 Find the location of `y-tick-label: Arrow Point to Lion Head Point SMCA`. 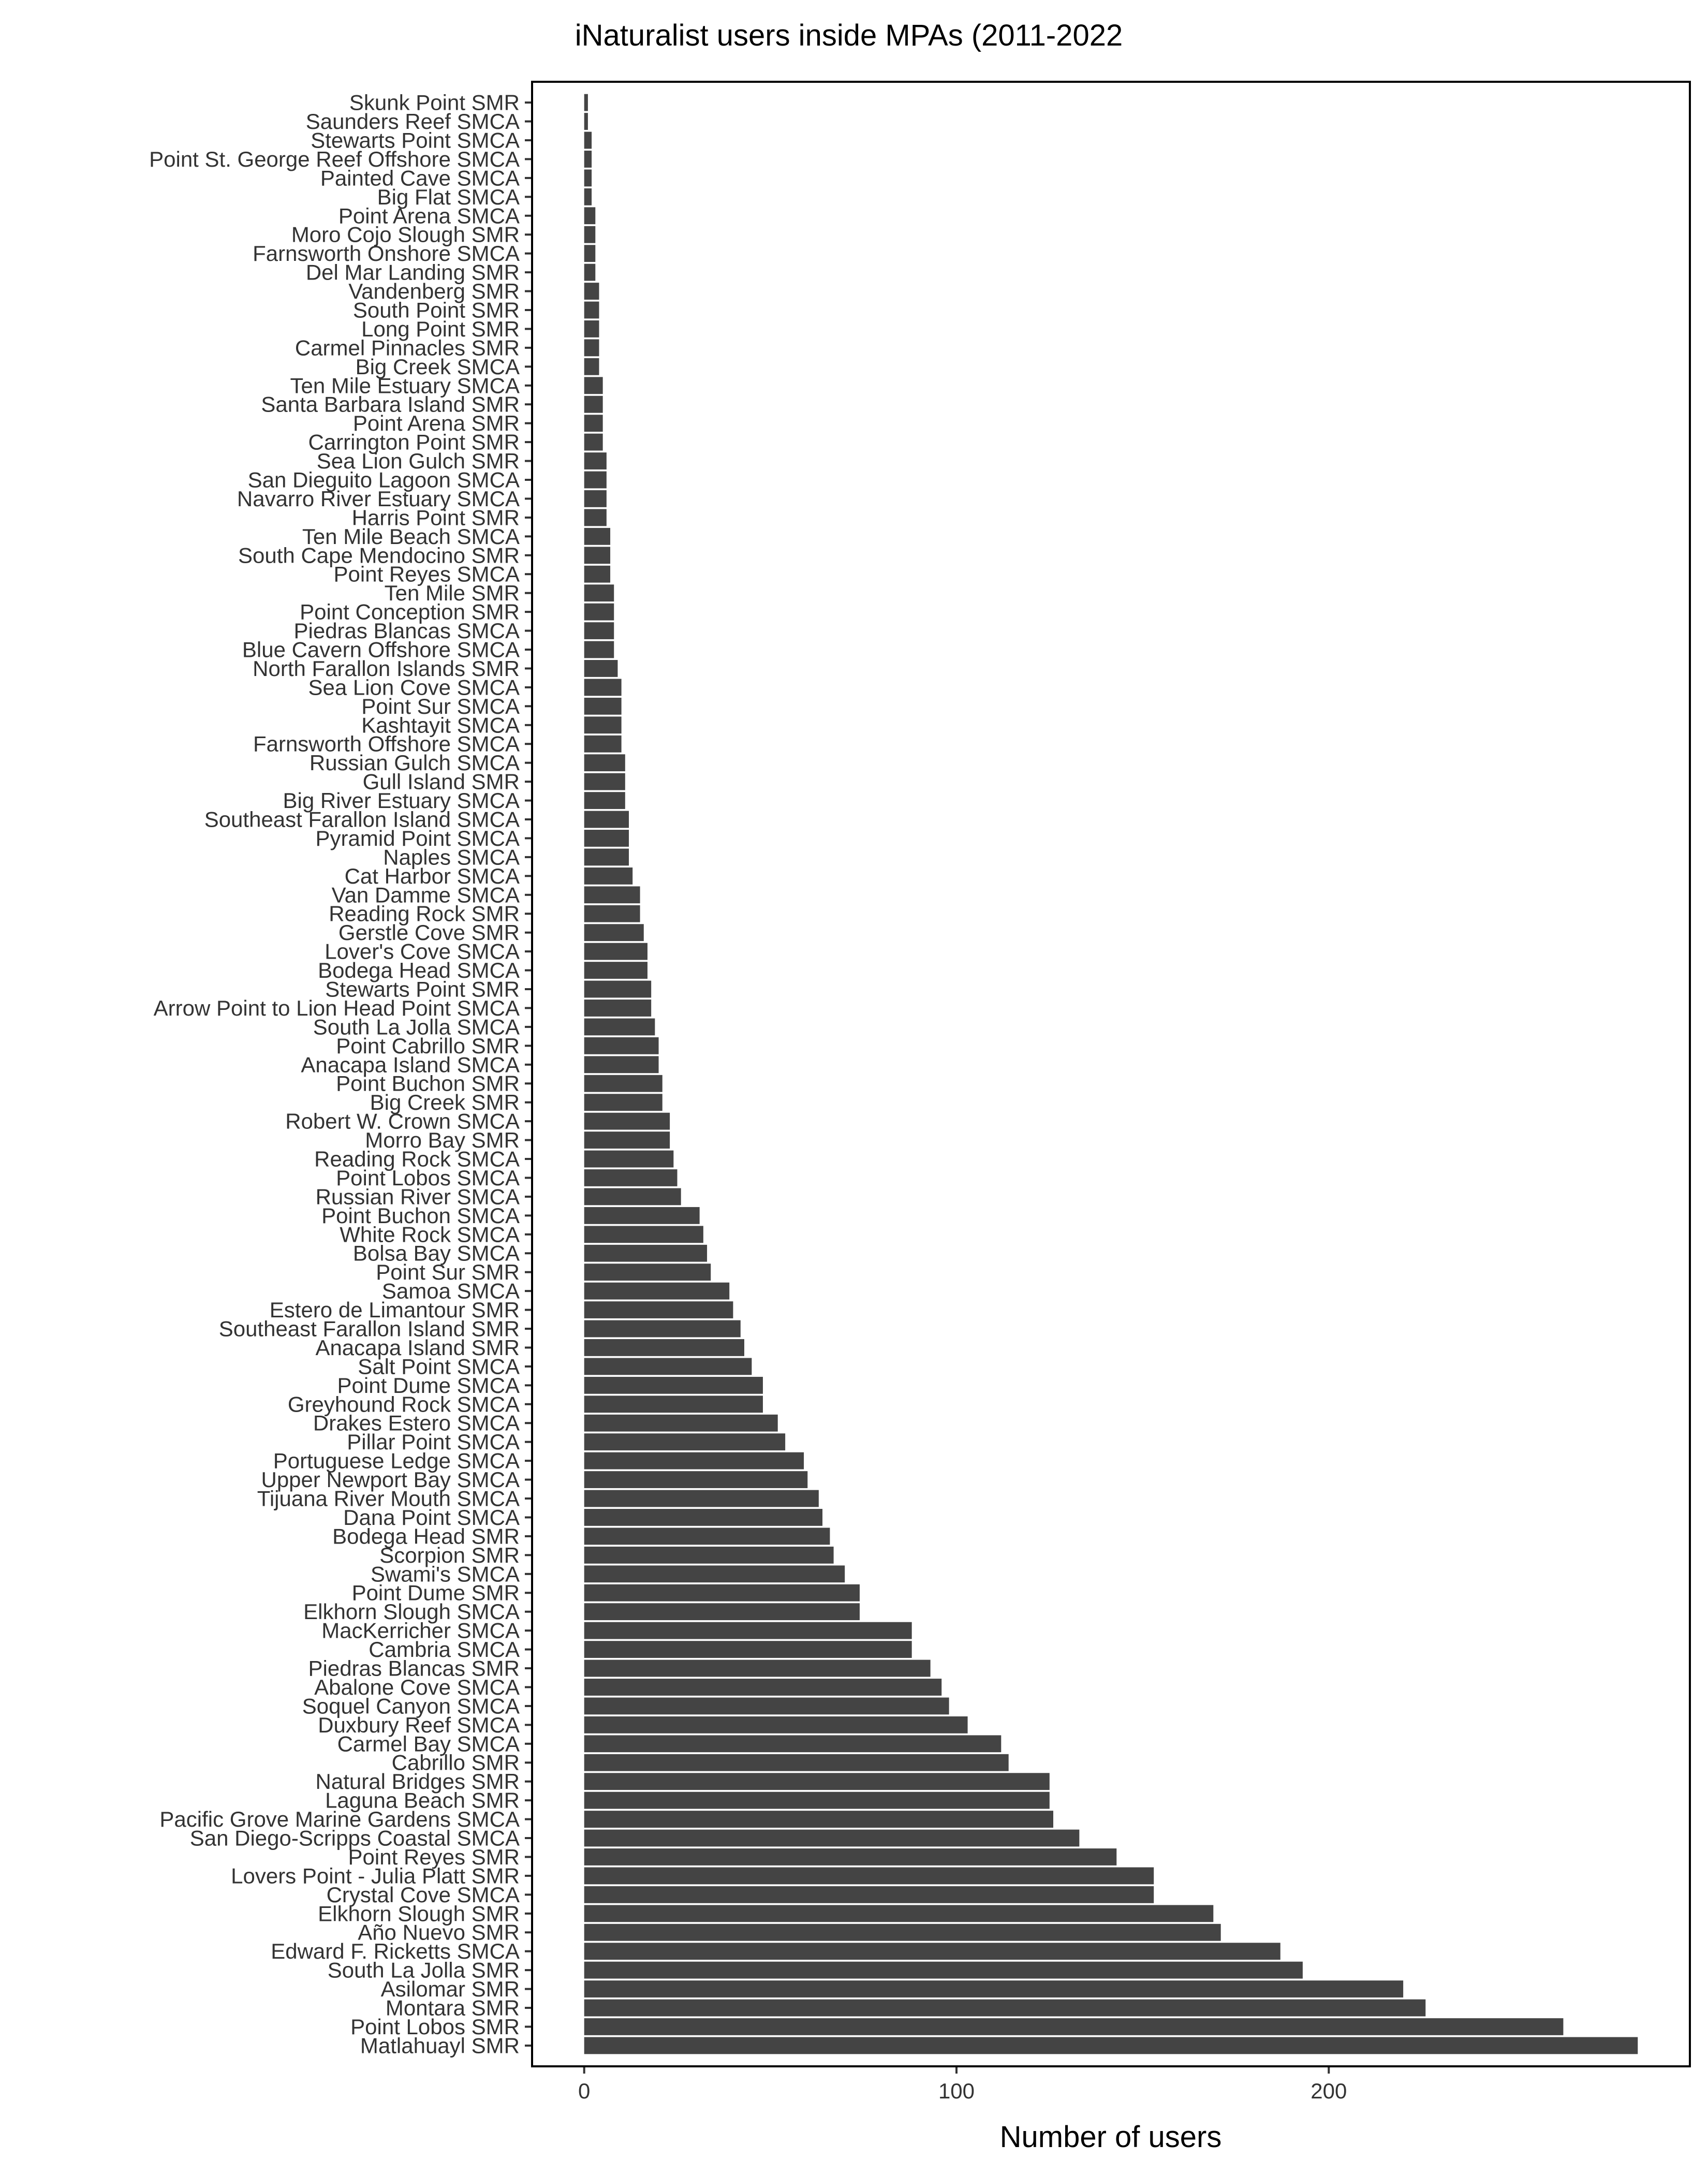

y-tick-label: Arrow Point to Lion Head Point SMCA is located at coordinates (337, 1008).